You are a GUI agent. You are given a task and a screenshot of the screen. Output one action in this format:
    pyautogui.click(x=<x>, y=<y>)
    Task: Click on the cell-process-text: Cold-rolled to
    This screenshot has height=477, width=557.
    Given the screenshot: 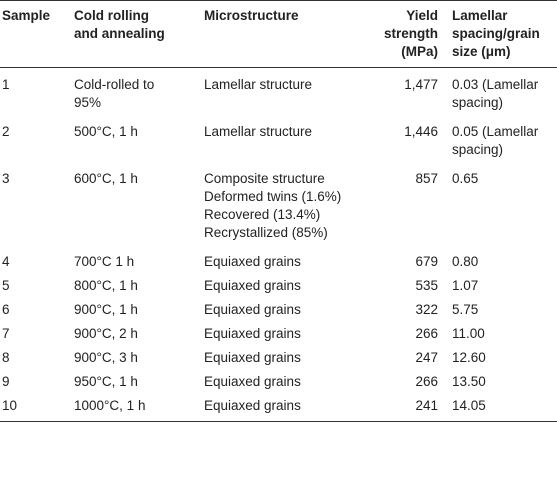 What is the action you would take?
    pyautogui.click(x=114, y=84)
    